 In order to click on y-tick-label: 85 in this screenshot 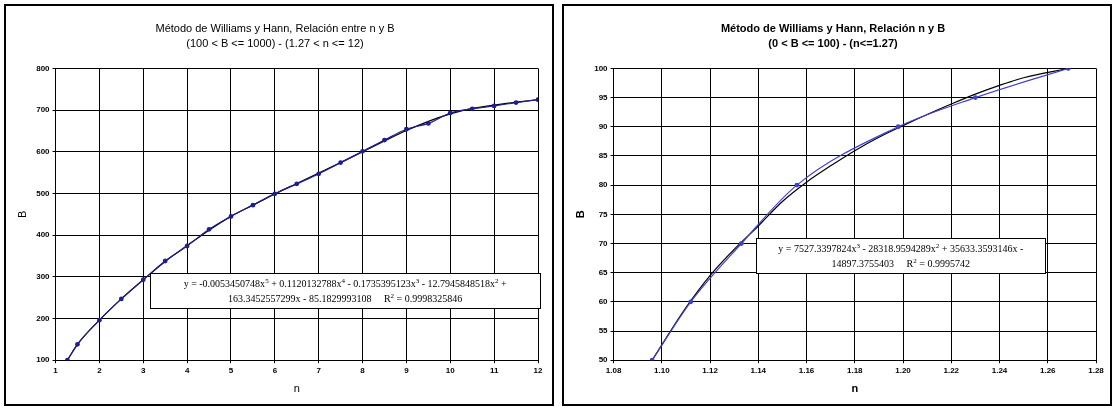, I will do `click(603, 156)`.